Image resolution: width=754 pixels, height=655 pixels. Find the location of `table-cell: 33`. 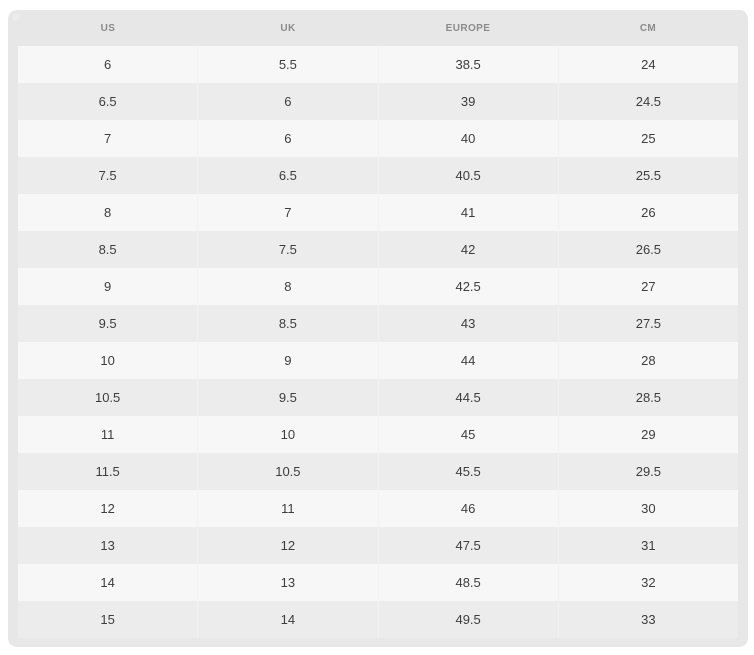

table-cell: 33 is located at coordinates (648, 619).